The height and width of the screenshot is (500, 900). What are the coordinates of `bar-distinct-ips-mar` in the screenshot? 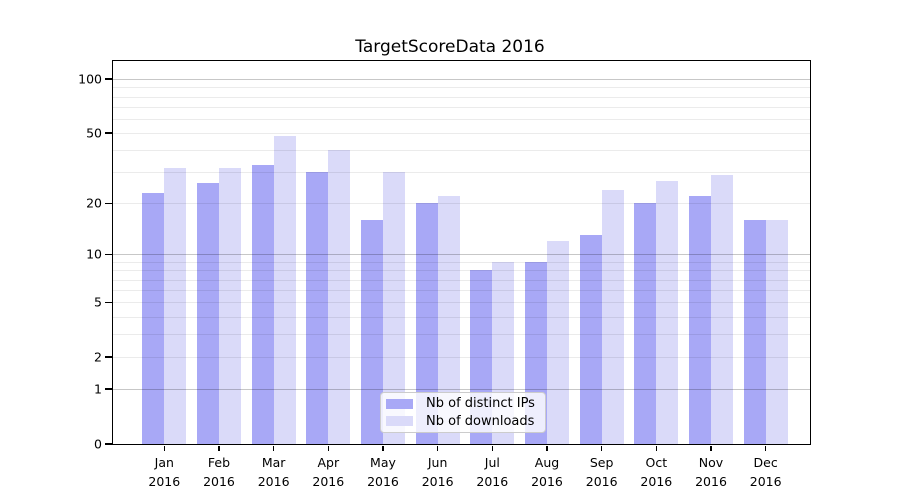 It's located at (262, 304).